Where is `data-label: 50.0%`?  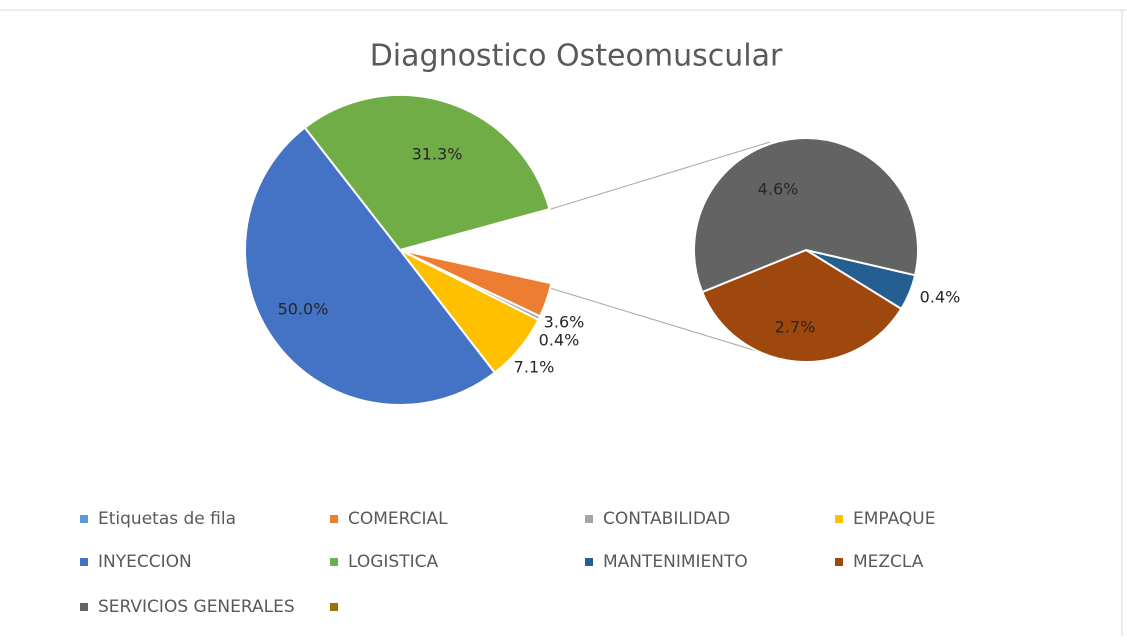 data-label: 50.0% is located at coordinates (303, 309).